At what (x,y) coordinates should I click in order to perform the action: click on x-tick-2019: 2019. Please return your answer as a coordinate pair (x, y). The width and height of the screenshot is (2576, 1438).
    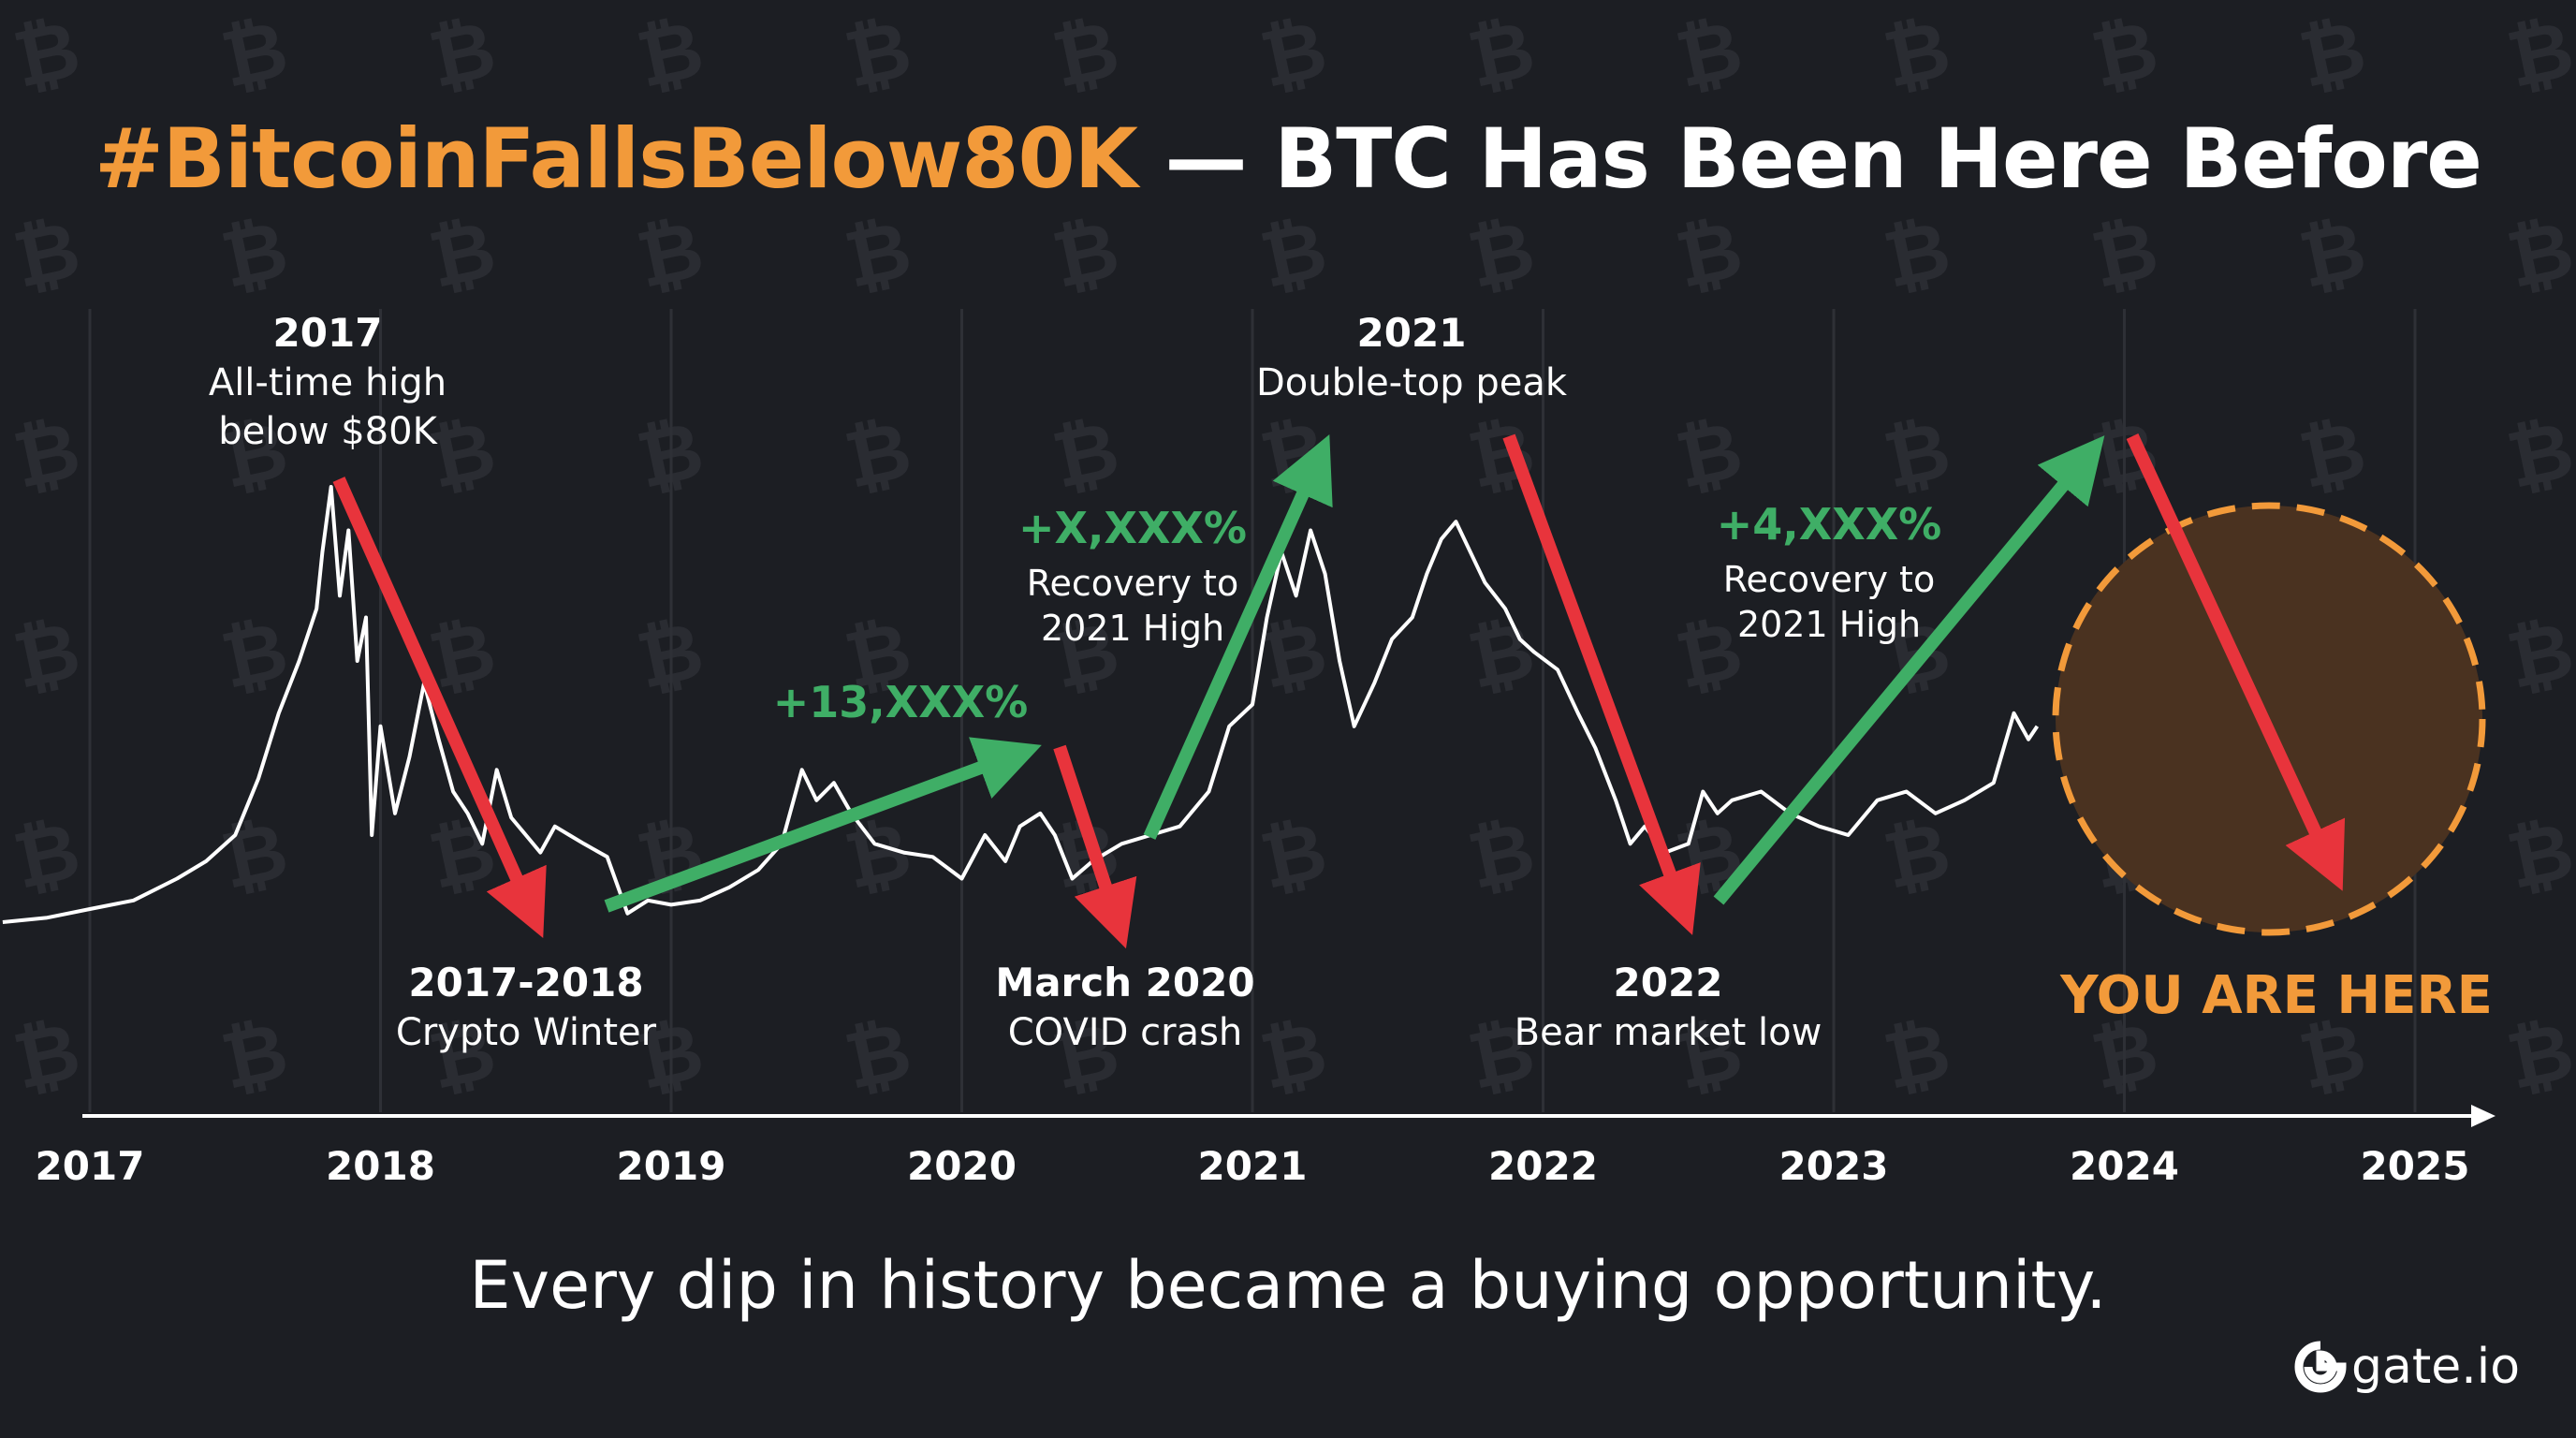
    Looking at the image, I should click on (671, 1166).